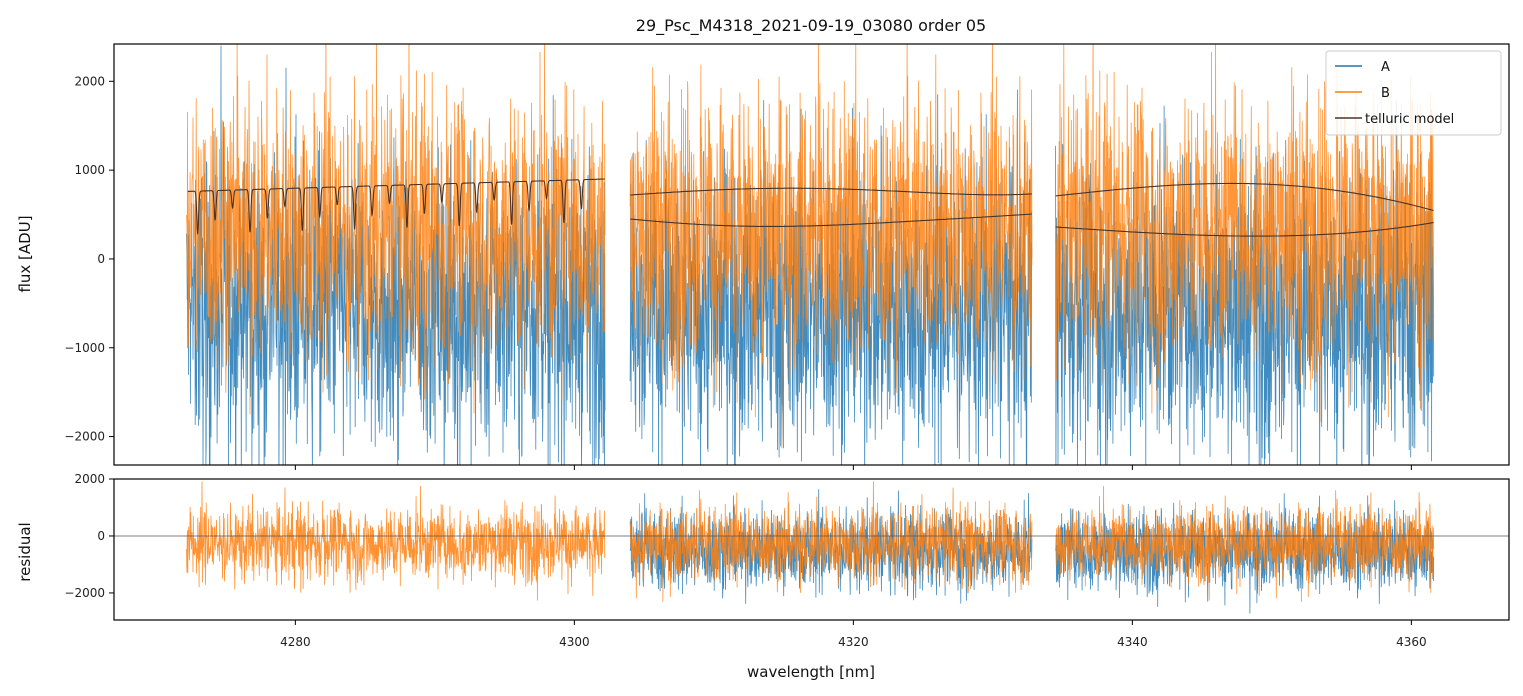 This screenshot has height=696, width=1523. Describe the element at coordinates (101, 536) in the screenshot. I see `bottom-y-tick-label: 0` at that location.